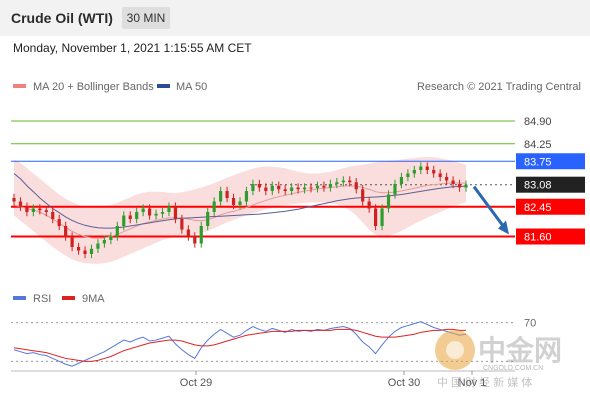 This screenshot has height=400, width=590. I want to click on instrument-title: Crude Oil (WTI), so click(62, 18).